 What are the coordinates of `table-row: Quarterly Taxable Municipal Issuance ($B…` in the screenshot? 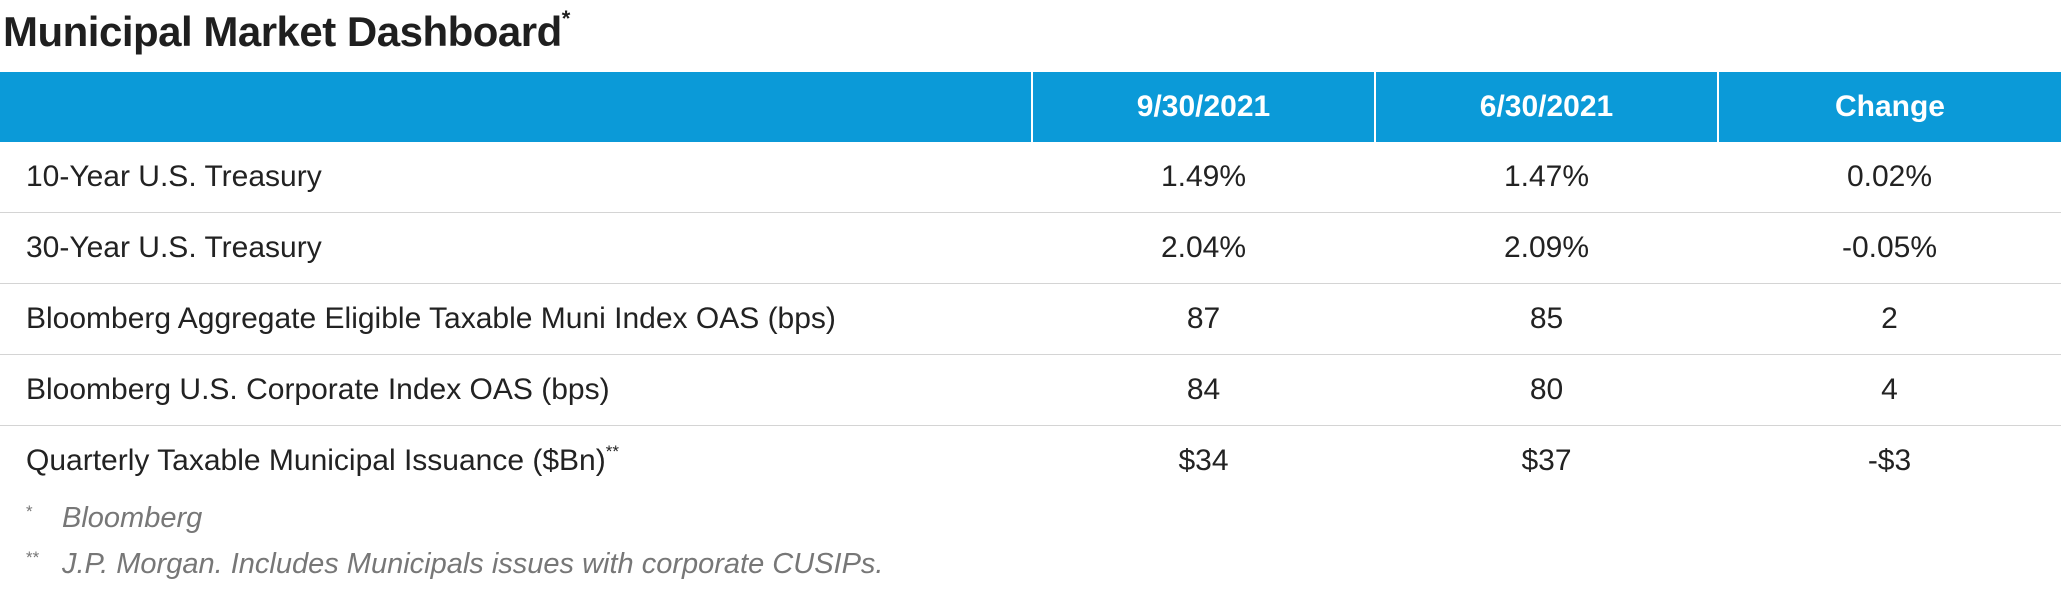 It's located at (1030, 461).